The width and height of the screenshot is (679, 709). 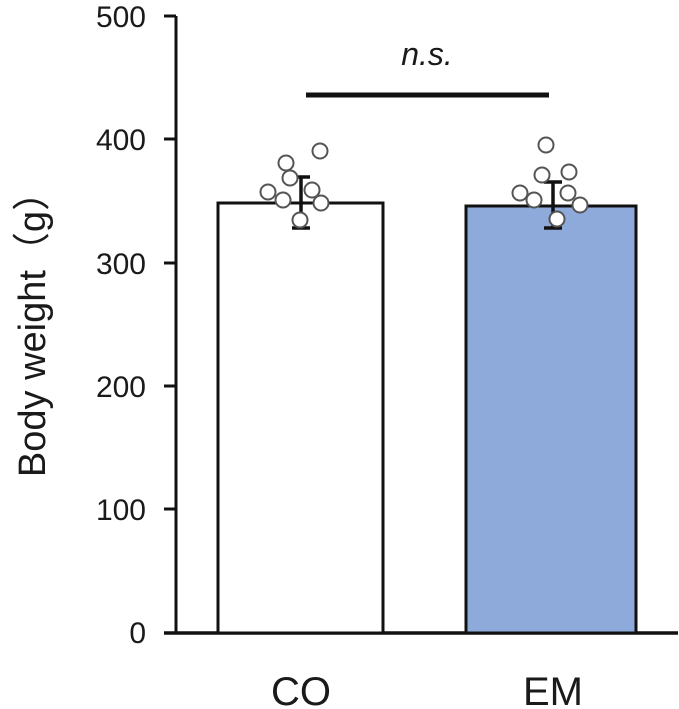 What do you see at coordinates (121, 17) in the screenshot?
I see `tick-500: 500` at bounding box center [121, 17].